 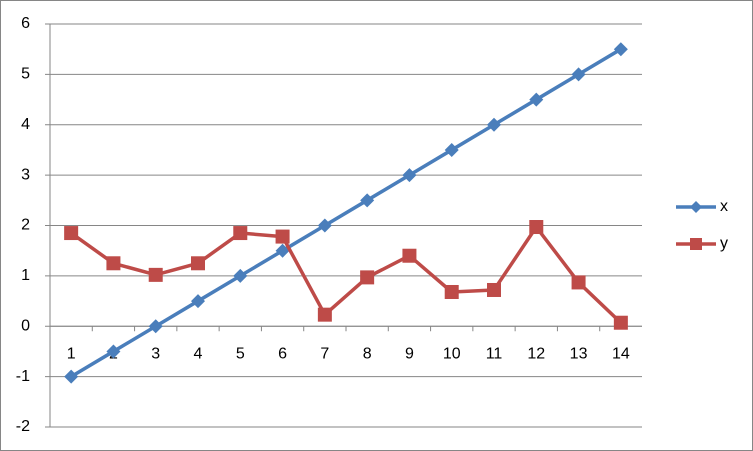 I want to click on x-tick-label: 4, so click(x=198, y=353).